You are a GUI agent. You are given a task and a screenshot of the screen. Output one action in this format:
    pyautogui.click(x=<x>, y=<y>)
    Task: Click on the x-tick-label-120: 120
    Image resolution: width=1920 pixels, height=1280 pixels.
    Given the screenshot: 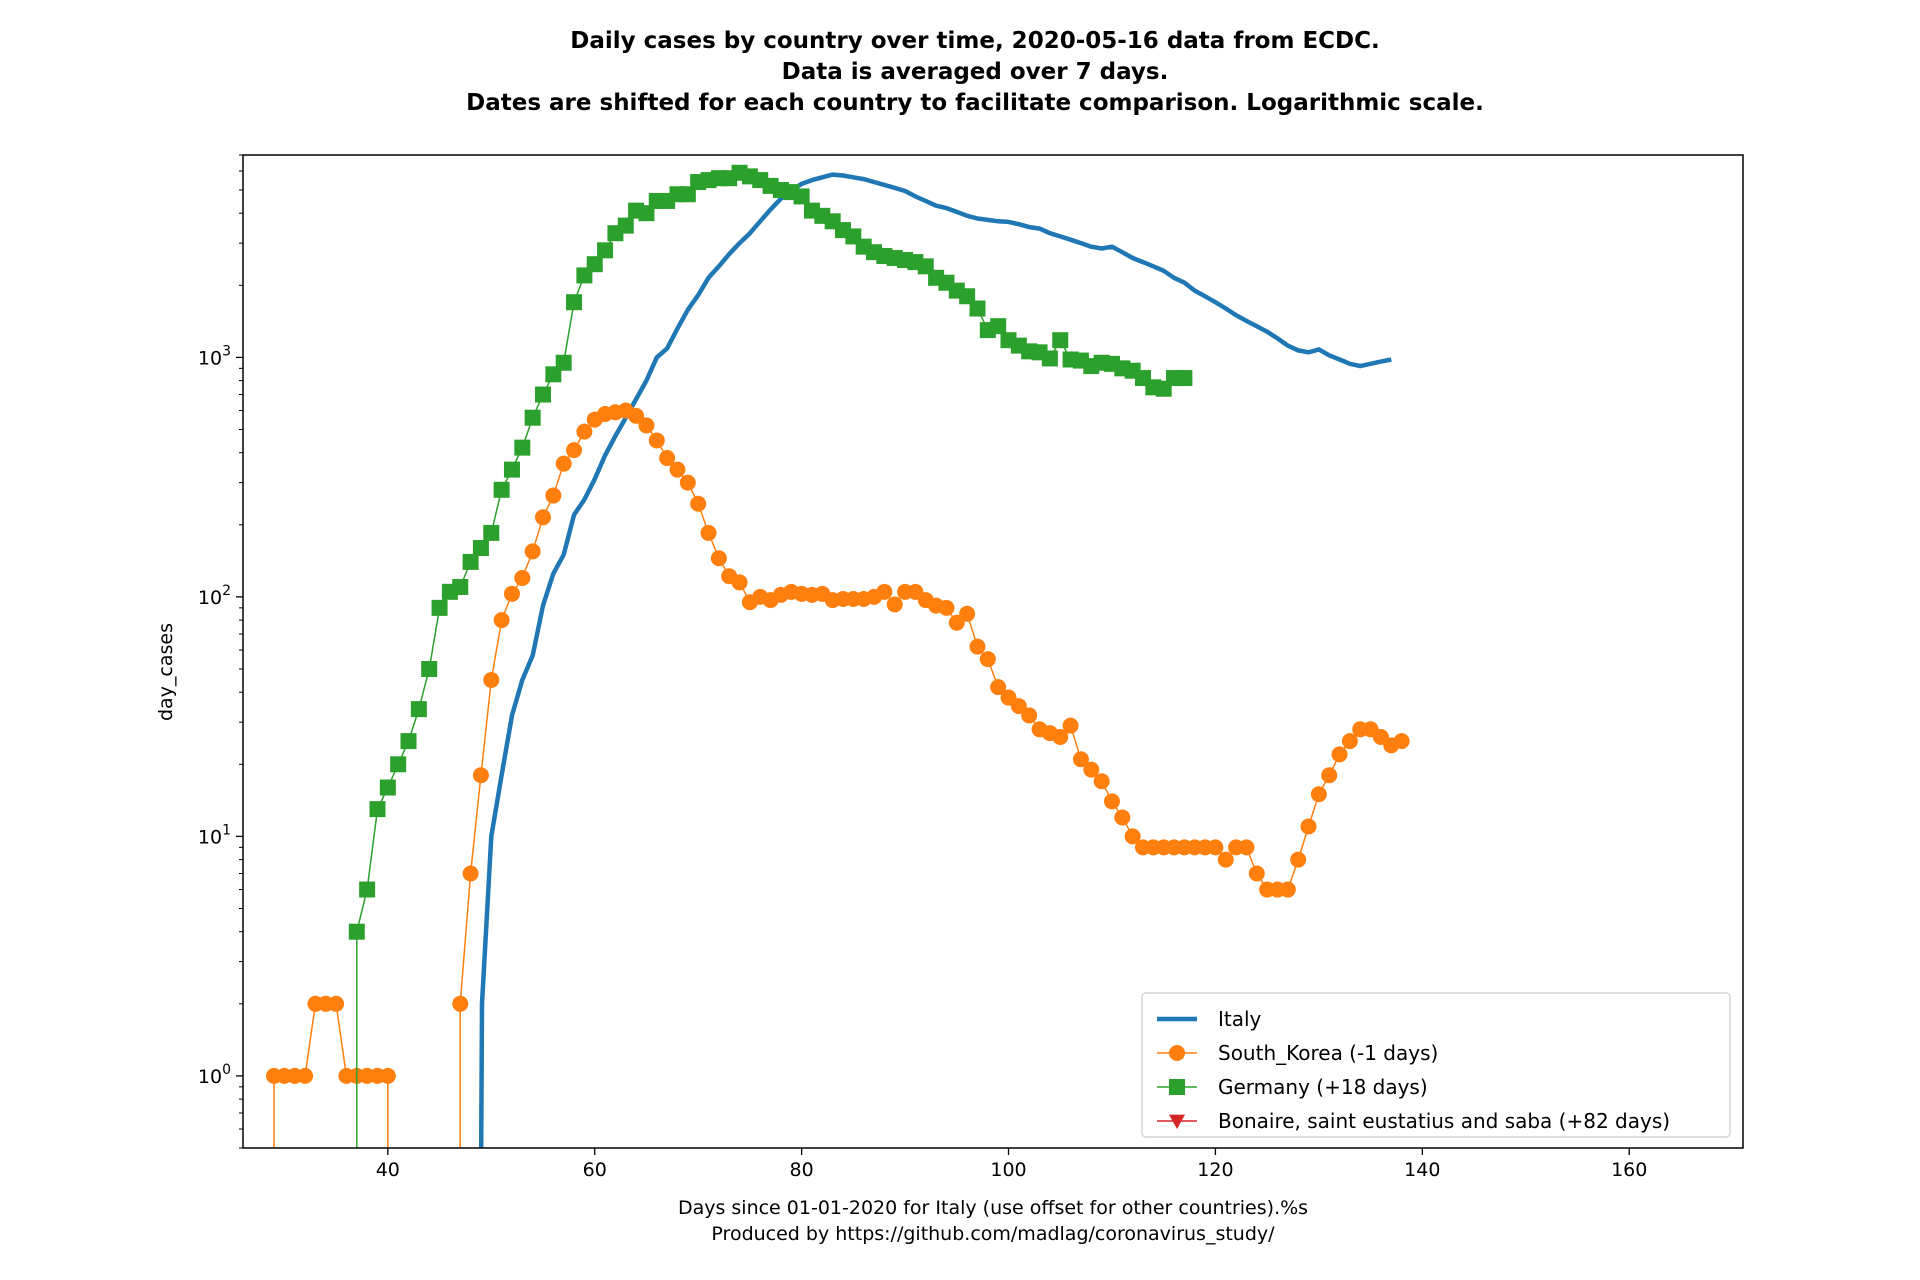 What is the action you would take?
    pyautogui.click(x=1215, y=1170)
    